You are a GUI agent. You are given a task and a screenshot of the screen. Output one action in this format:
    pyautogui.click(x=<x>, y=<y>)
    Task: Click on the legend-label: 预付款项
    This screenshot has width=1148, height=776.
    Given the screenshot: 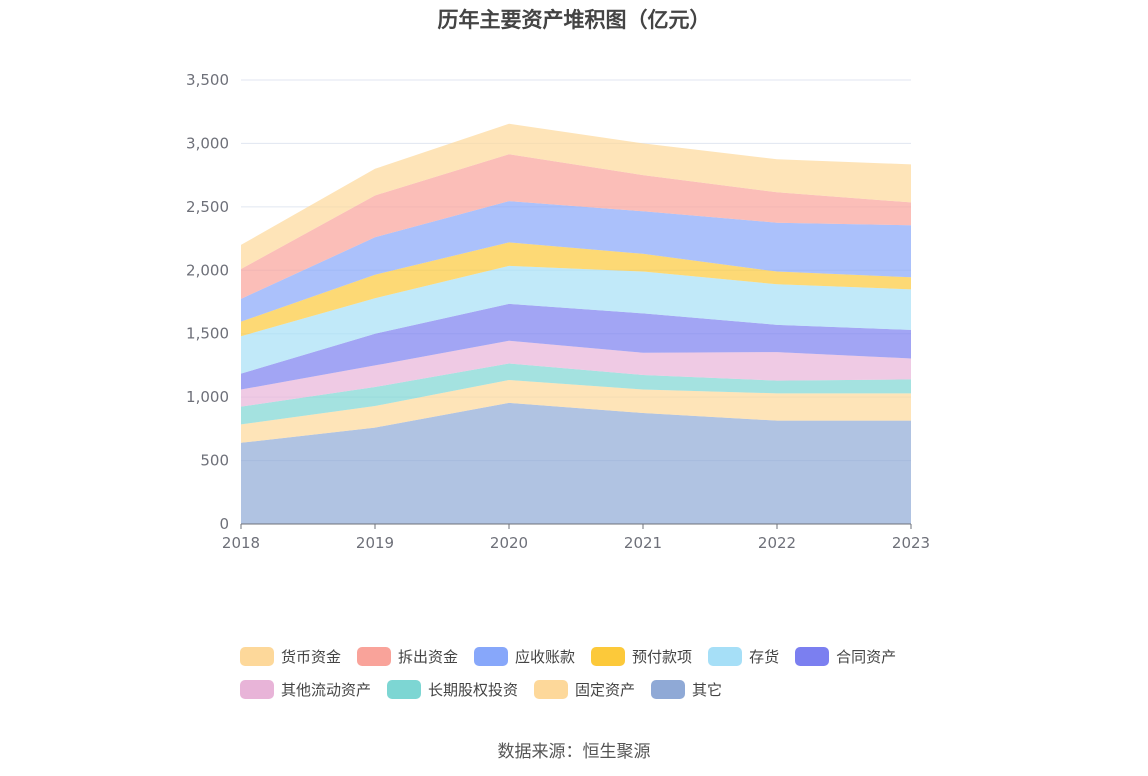 What is the action you would take?
    pyautogui.click(x=662, y=657)
    